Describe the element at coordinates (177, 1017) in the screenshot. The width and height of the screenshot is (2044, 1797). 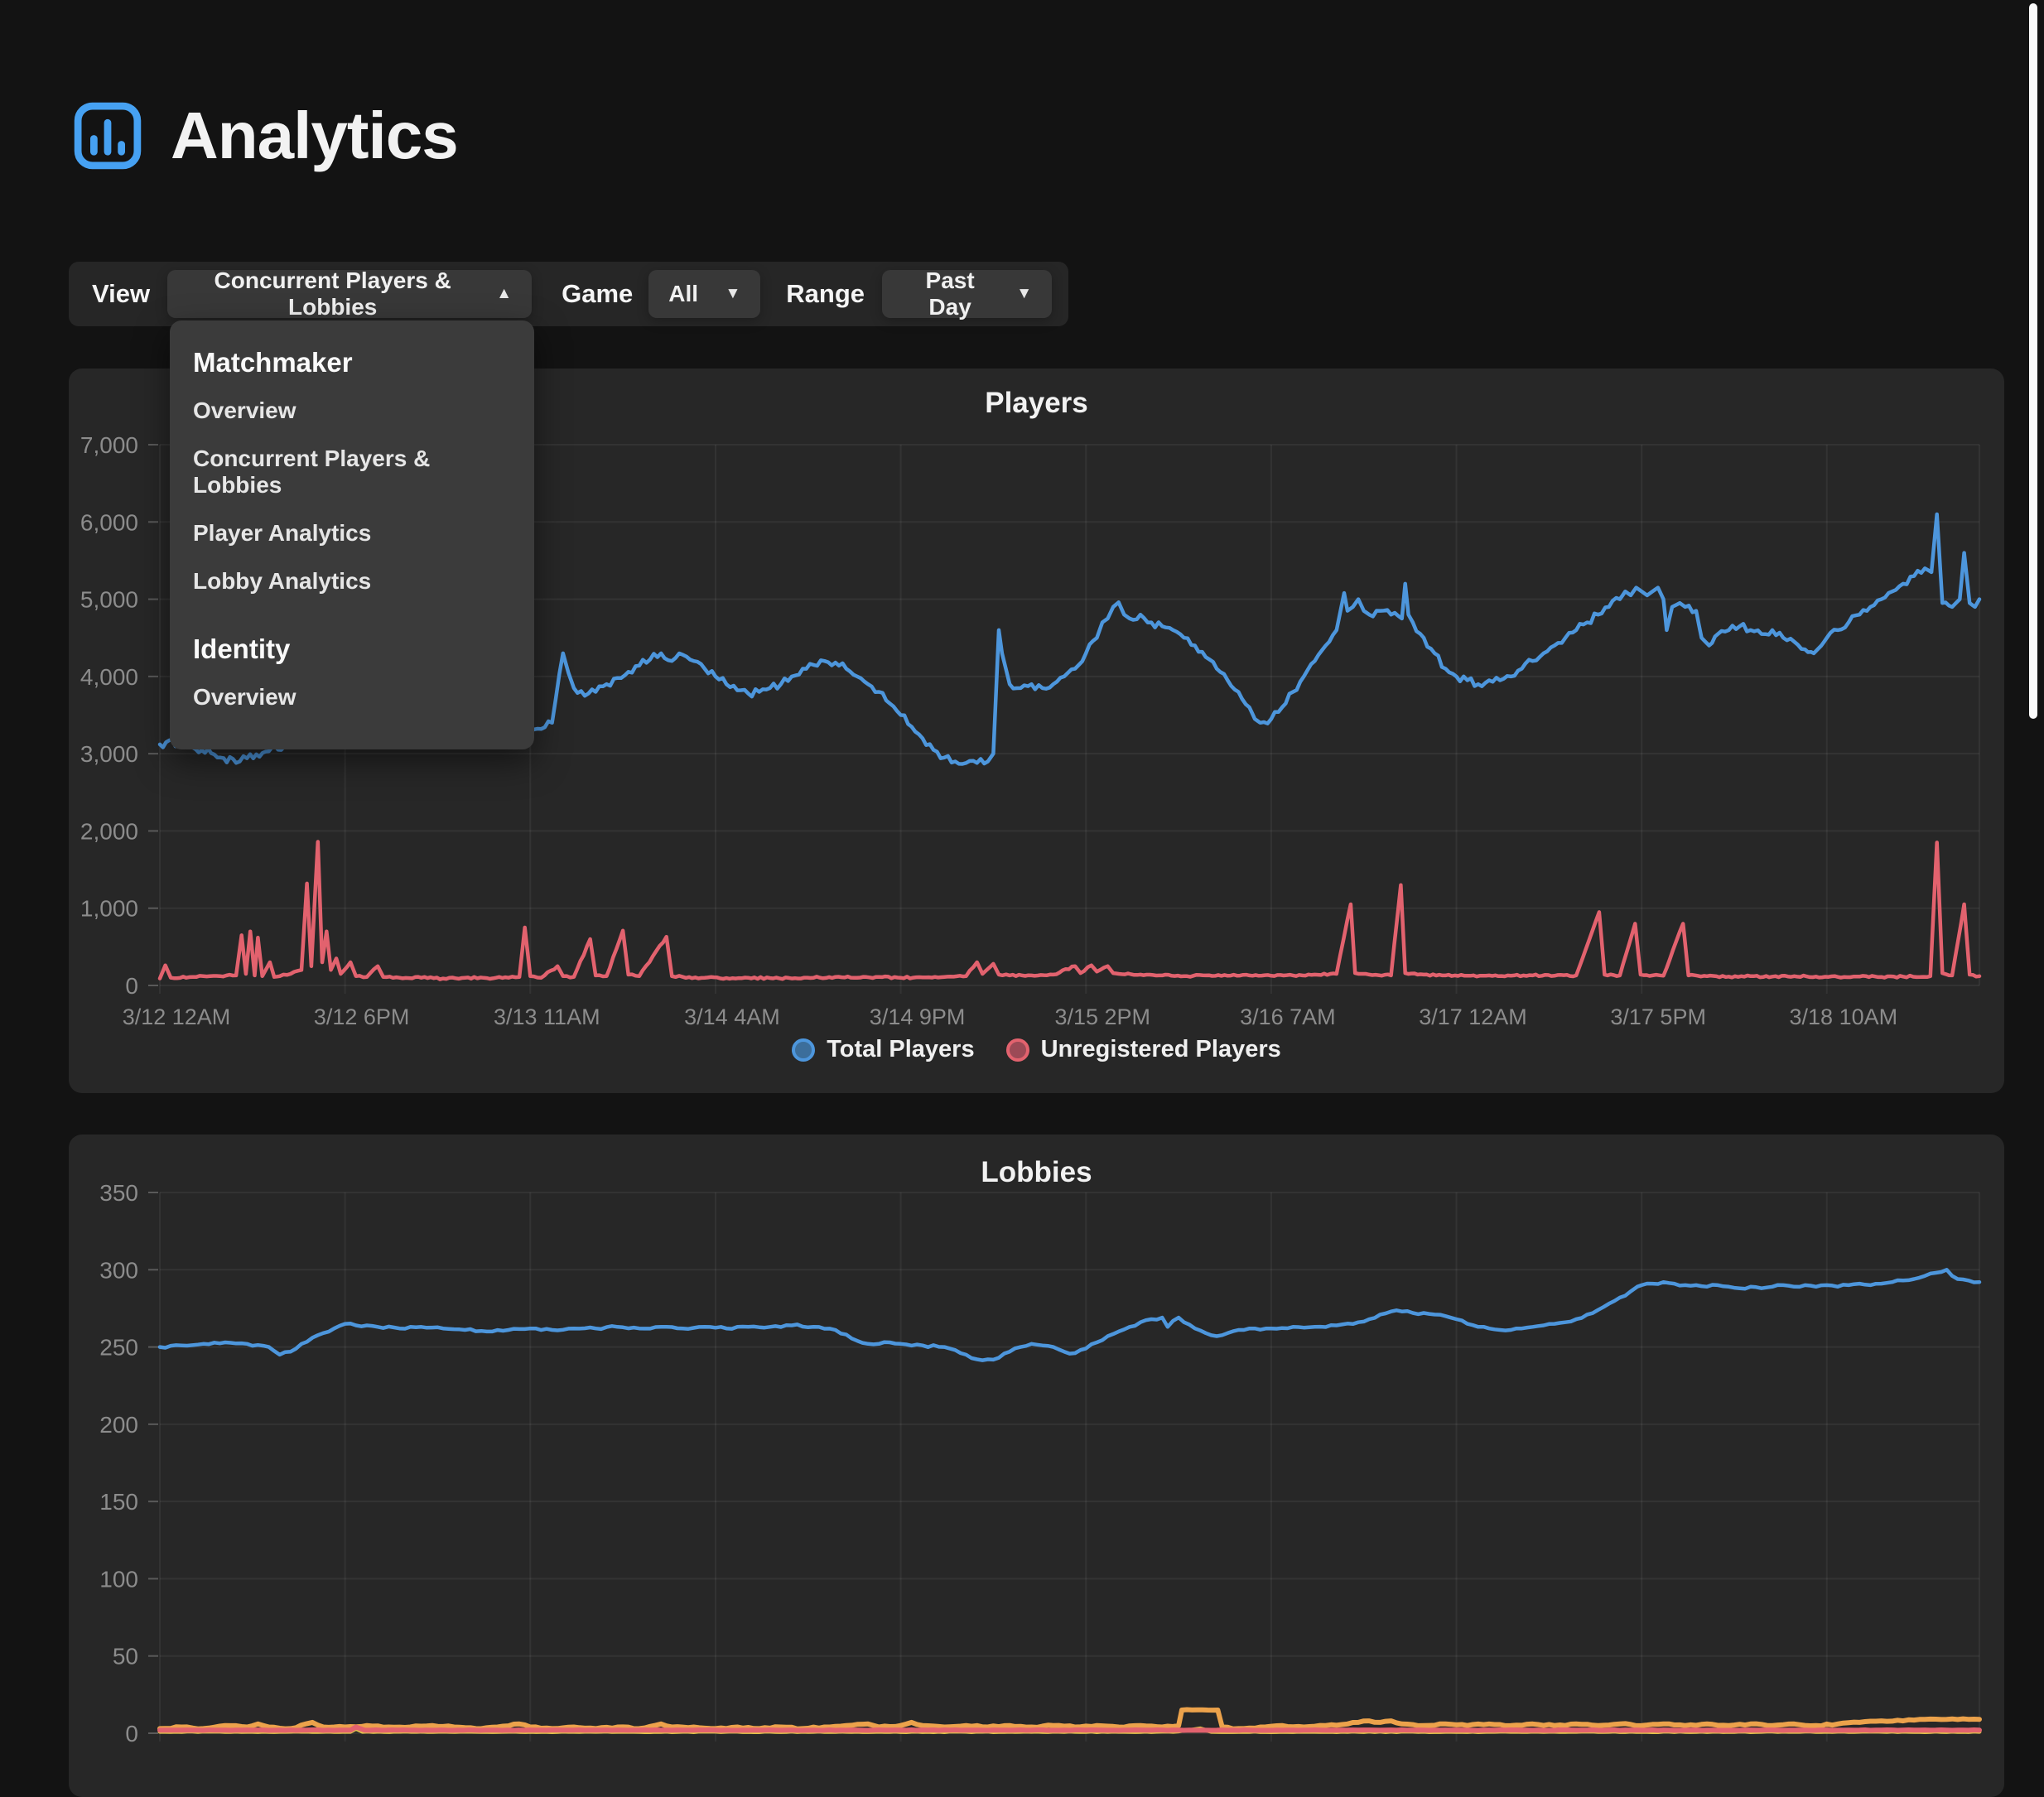
I see `x-tick-label: 3/12 12AM` at that location.